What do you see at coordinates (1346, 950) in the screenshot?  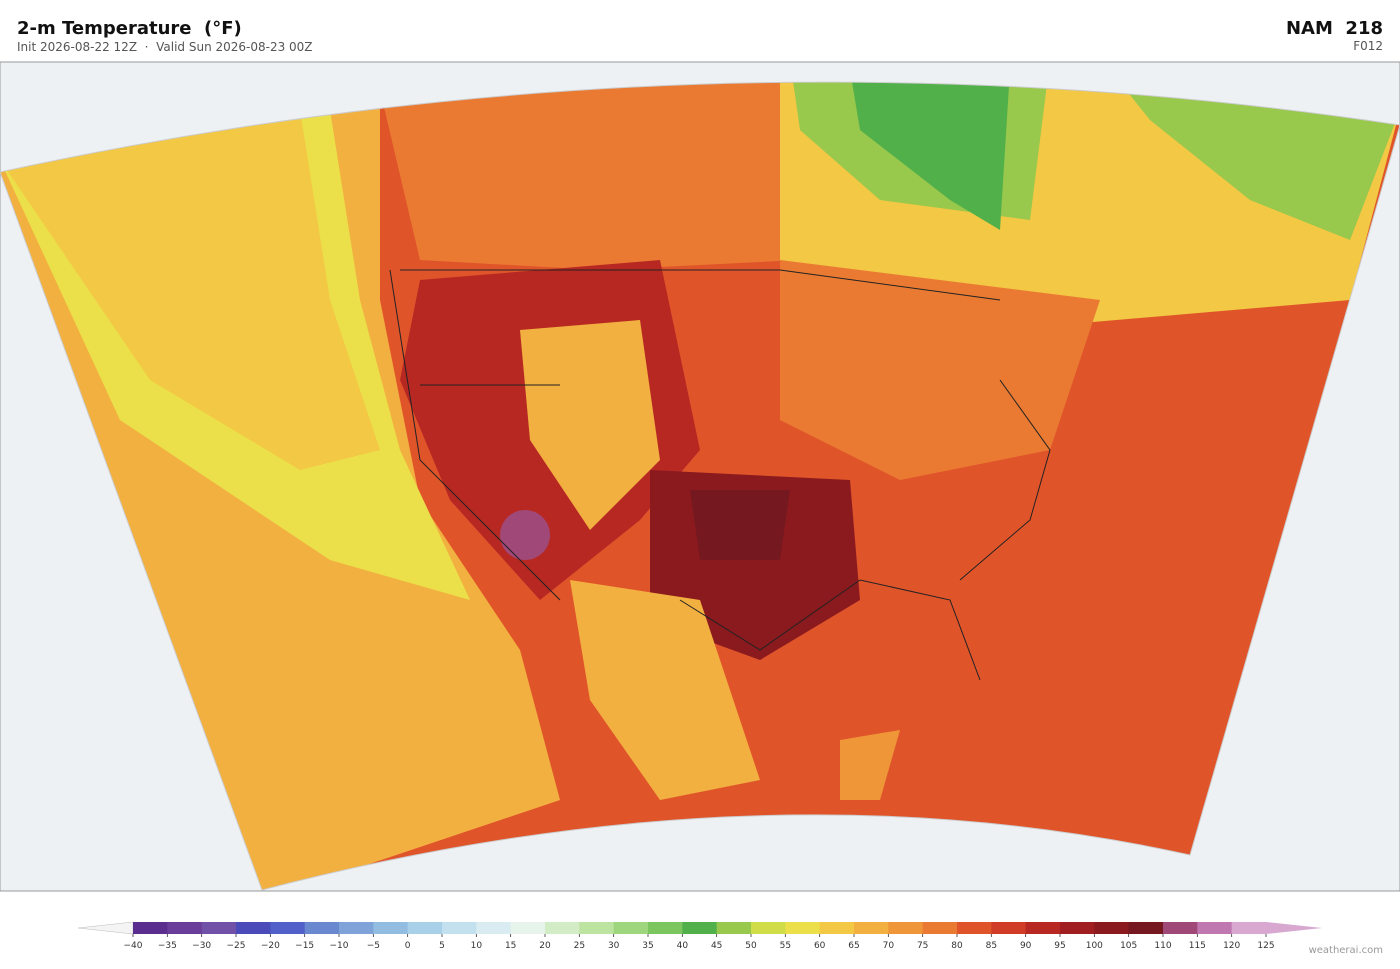 I see `credit: weatherai.com` at bounding box center [1346, 950].